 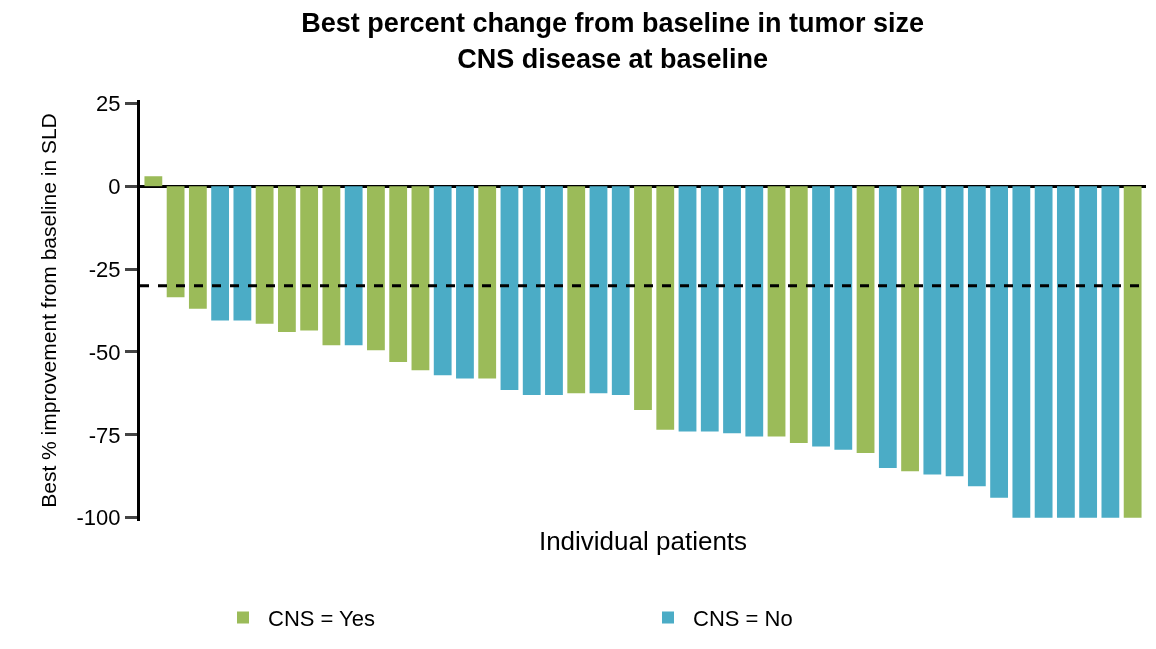 What do you see at coordinates (104, 352) in the screenshot?
I see `y-tick-label: -50` at bounding box center [104, 352].